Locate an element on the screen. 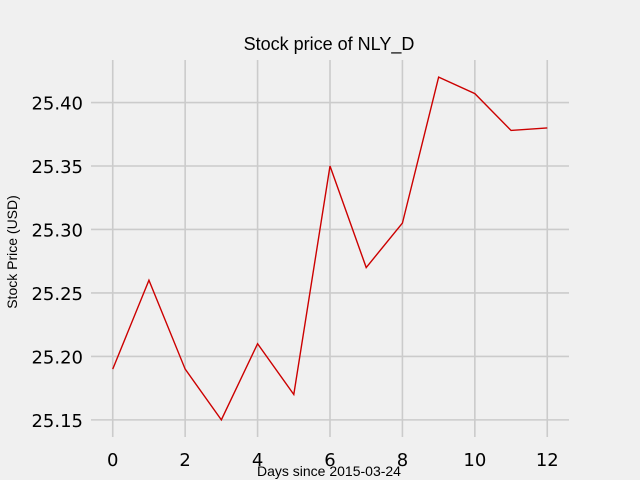 The image size is (640, 480). y-tick-label: 25.25 is located at coordinates (57, 294).